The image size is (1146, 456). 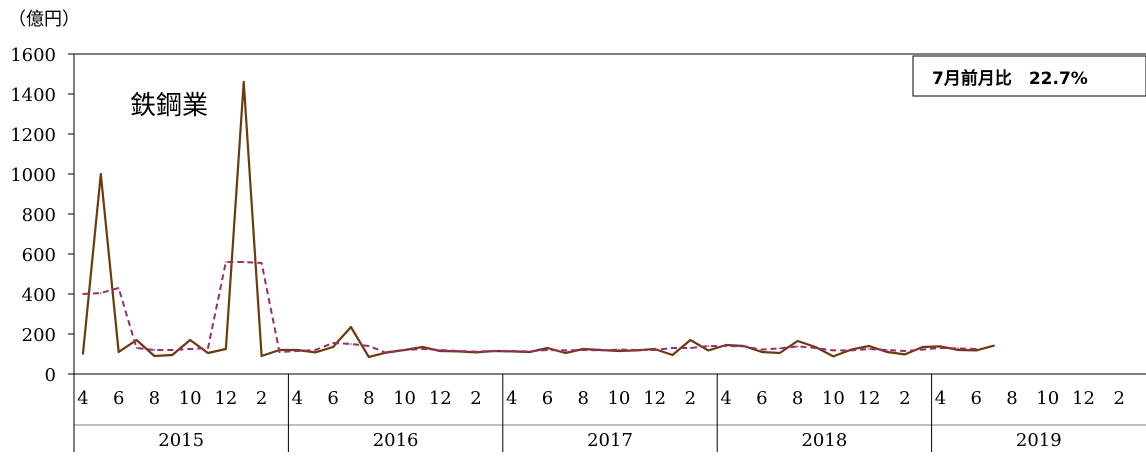 What do you see at coordinates (181, 440) in the screenshot?
I see `year-label: 2015` at bounding box center [181, 440].